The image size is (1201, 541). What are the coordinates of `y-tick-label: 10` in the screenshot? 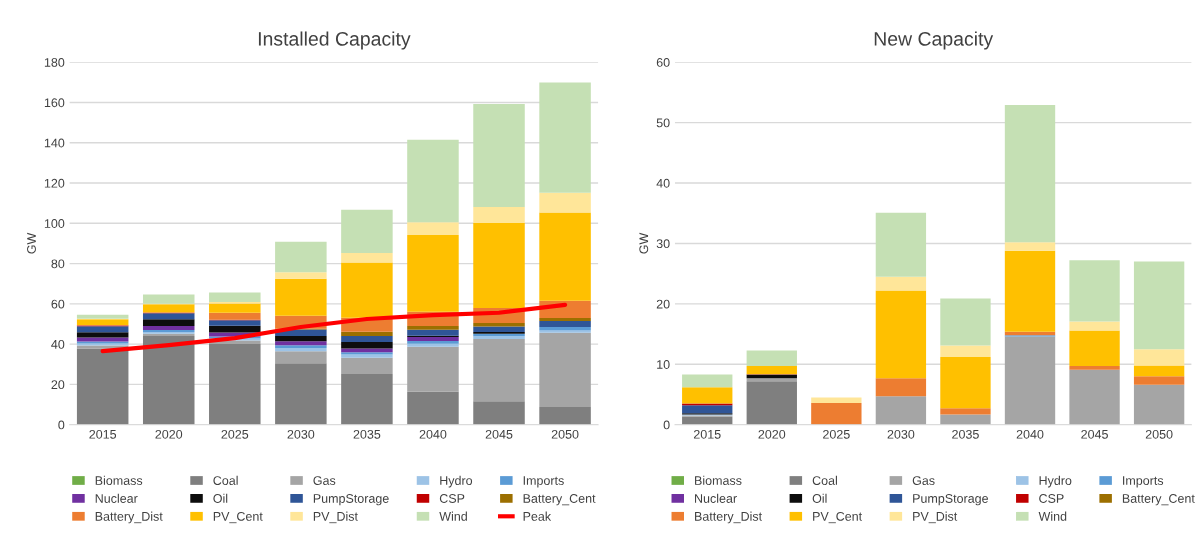 It's located at (663, 364).